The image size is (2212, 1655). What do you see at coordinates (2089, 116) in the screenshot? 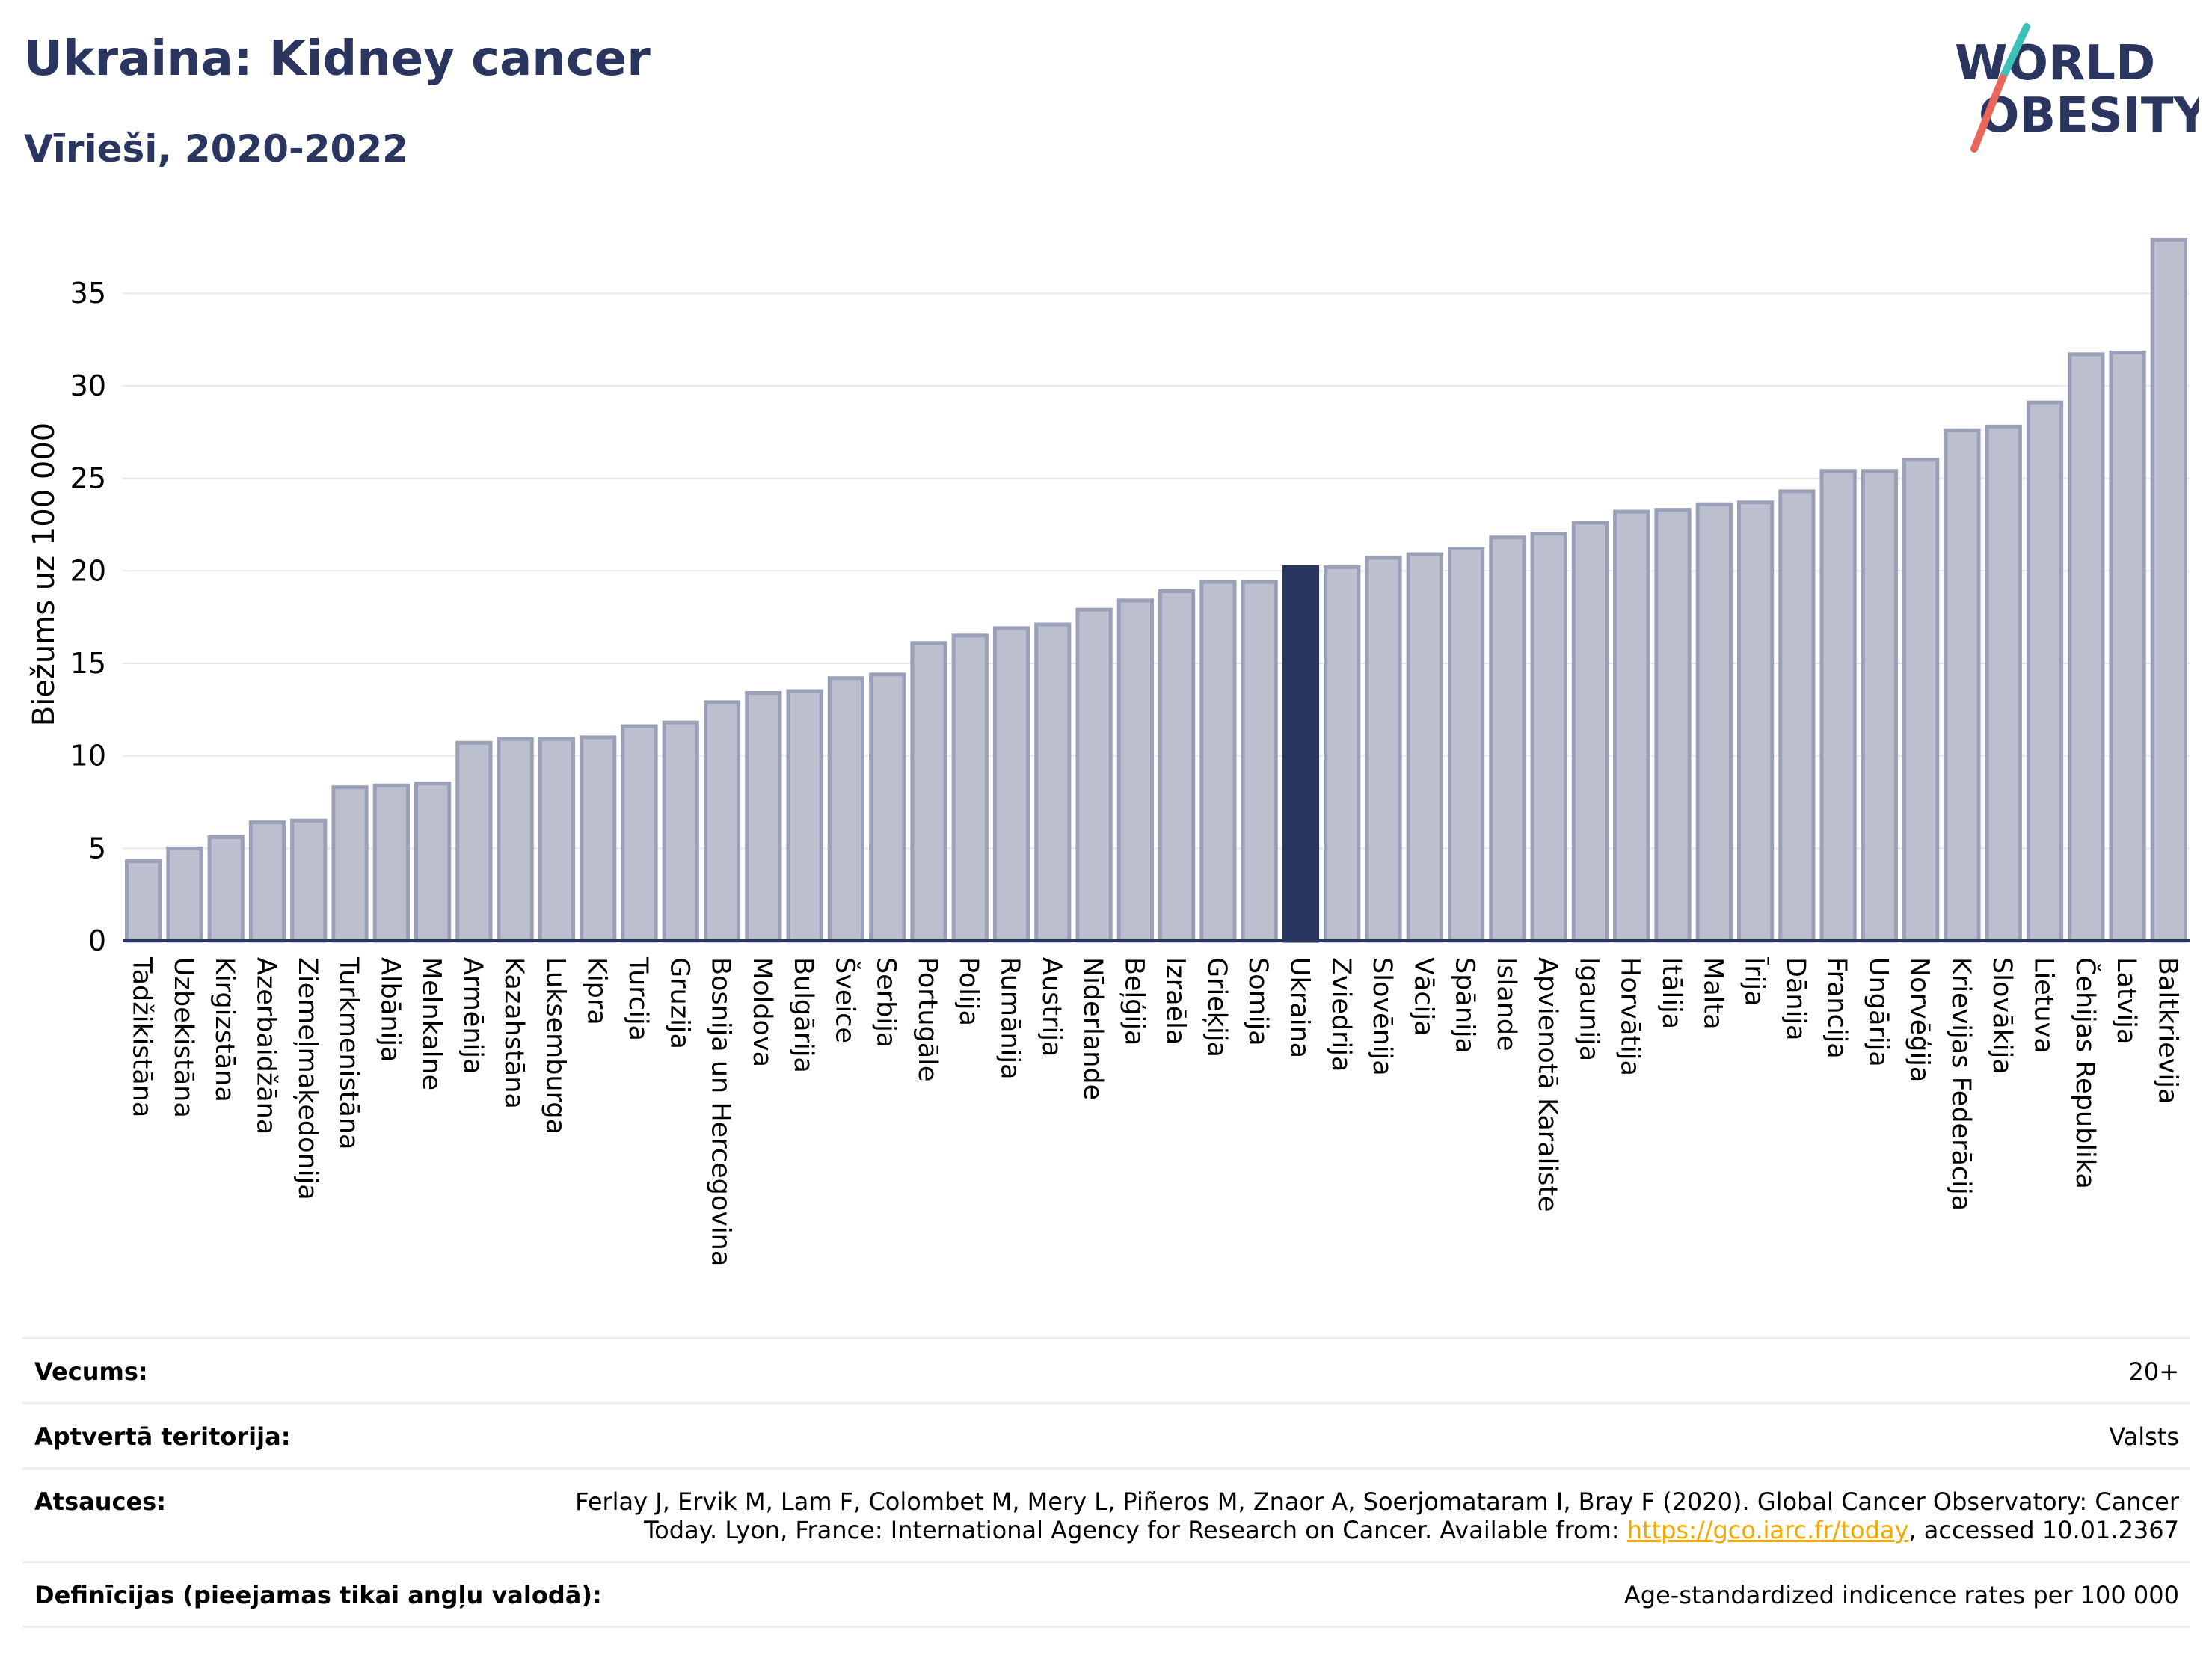
I see `logo-line2: OBESITY` at bounding box center [2089, 116].